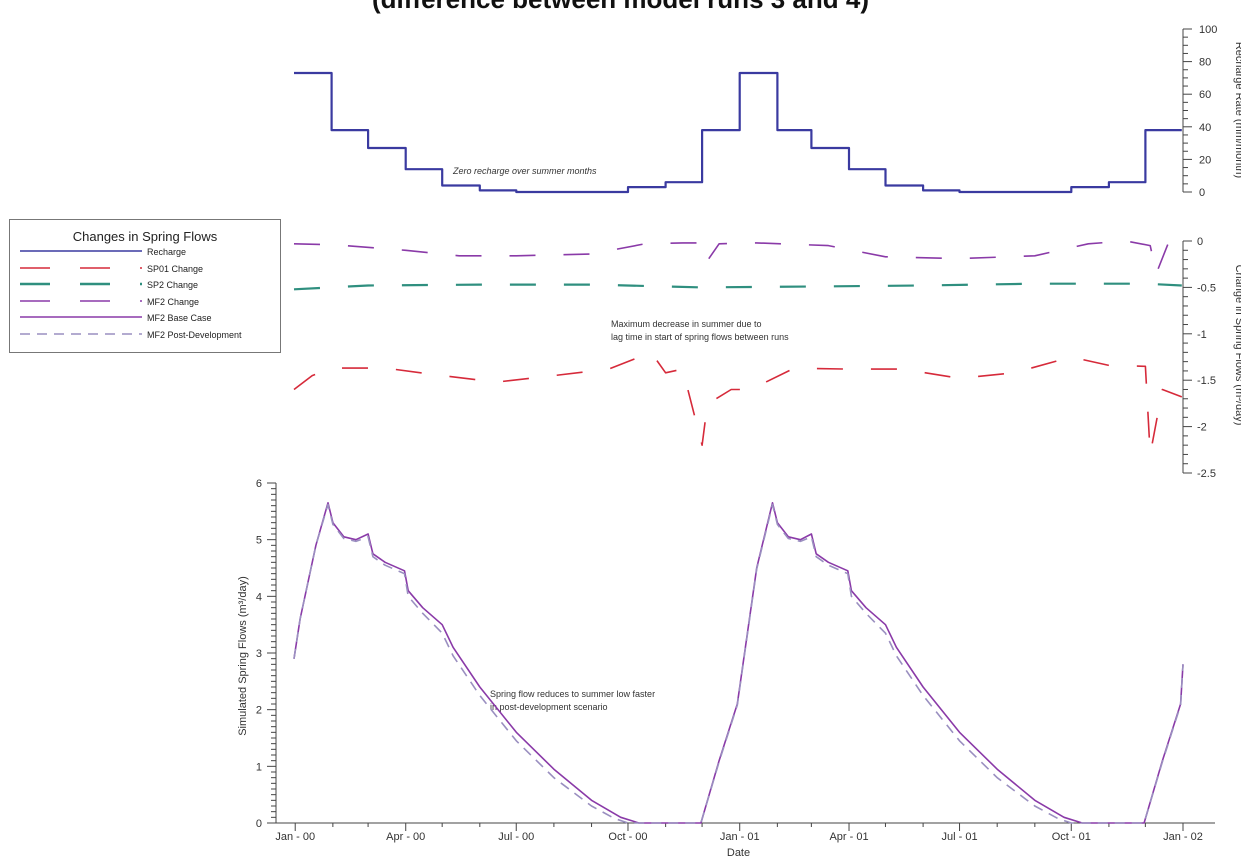 The image size is (1241, 858). I want to click on recharge-tick-label: 0, so click(1202, 193).